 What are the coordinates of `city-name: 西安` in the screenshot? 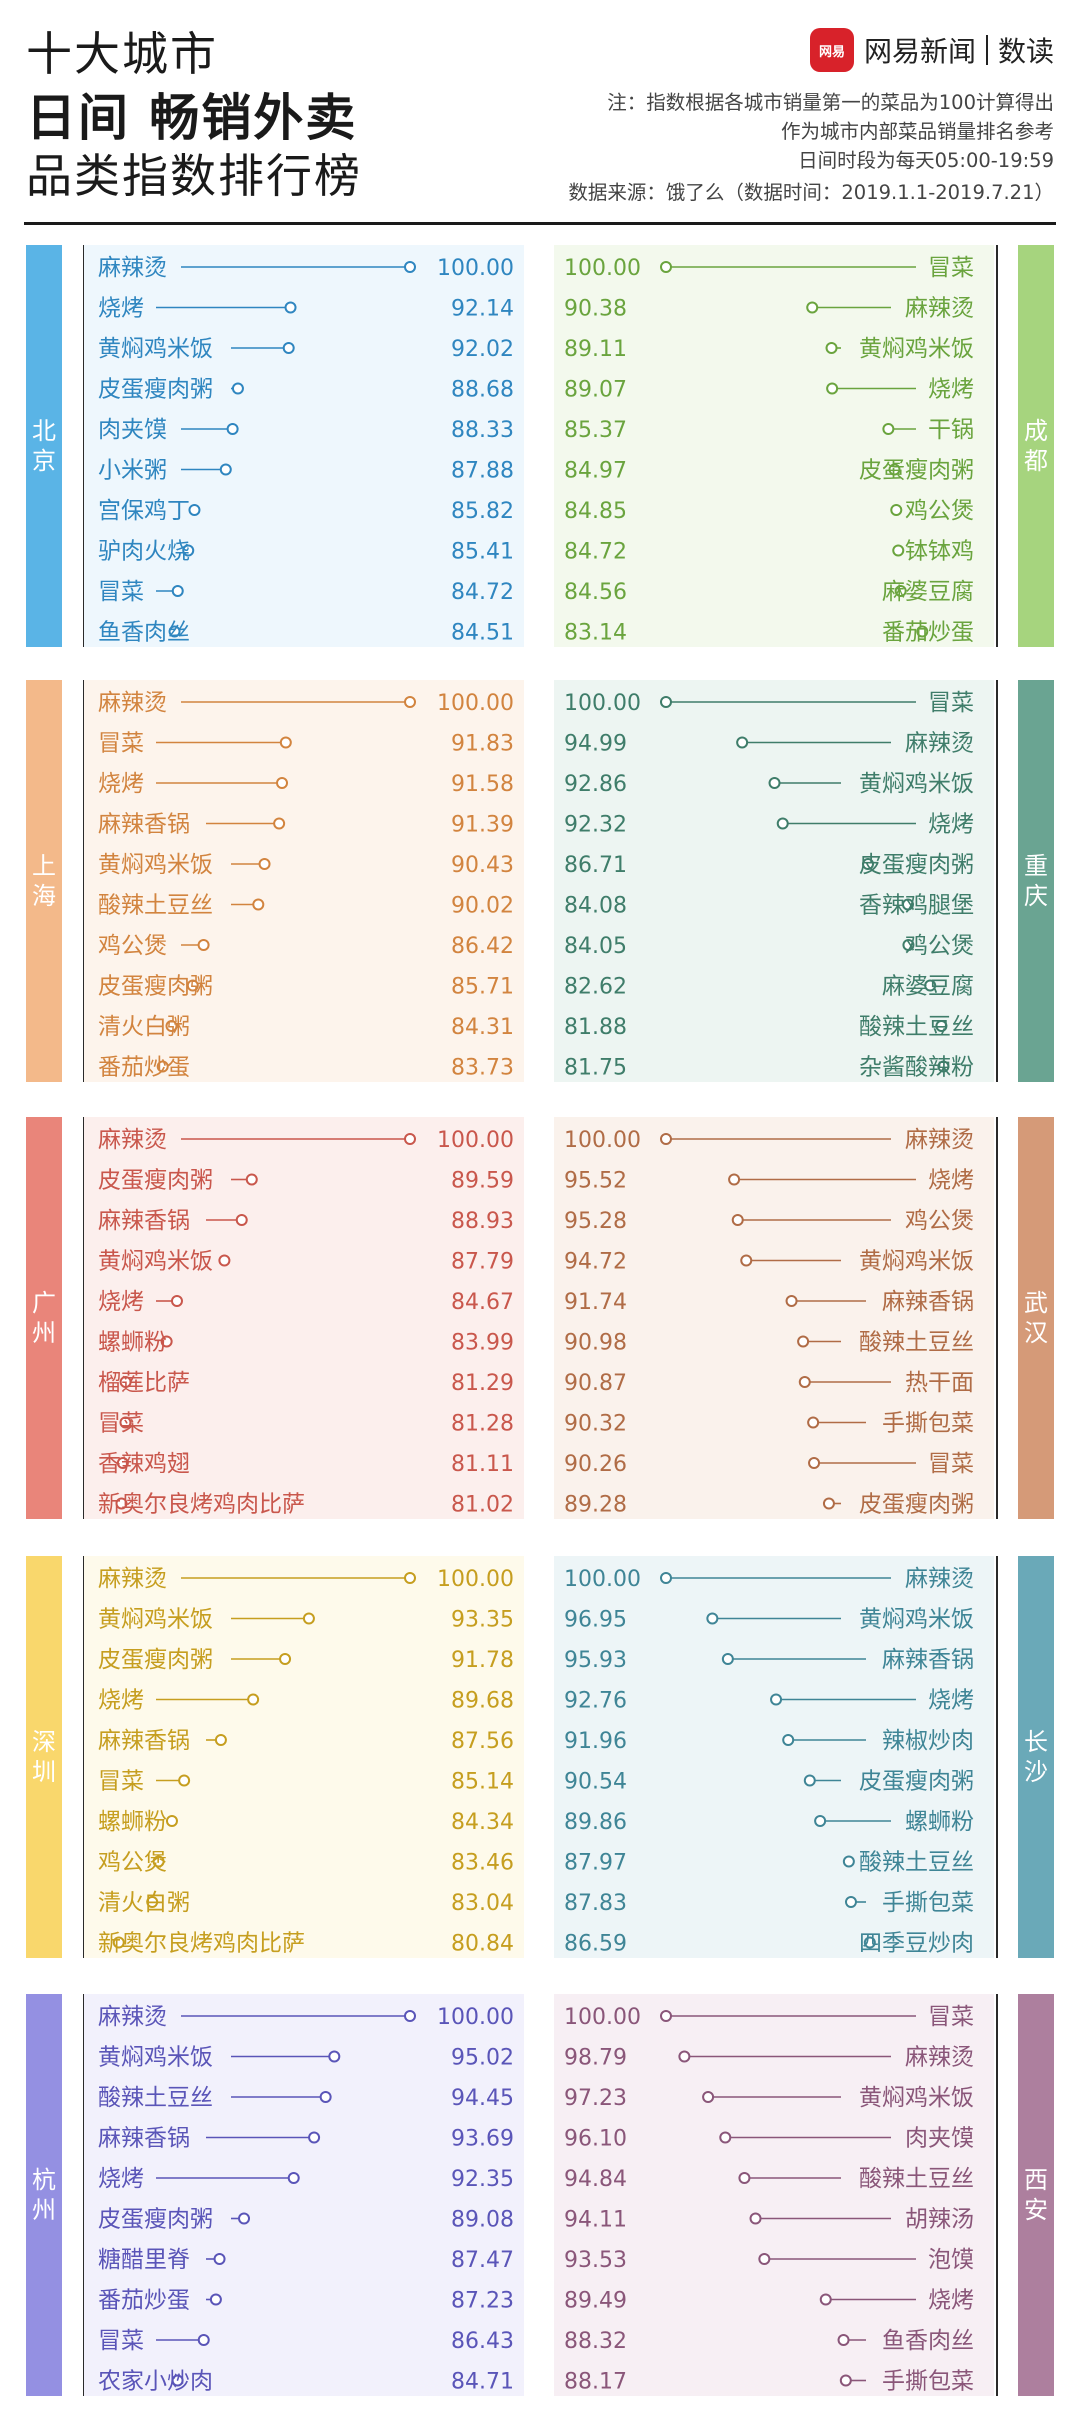 It's located at (1036, 2195).